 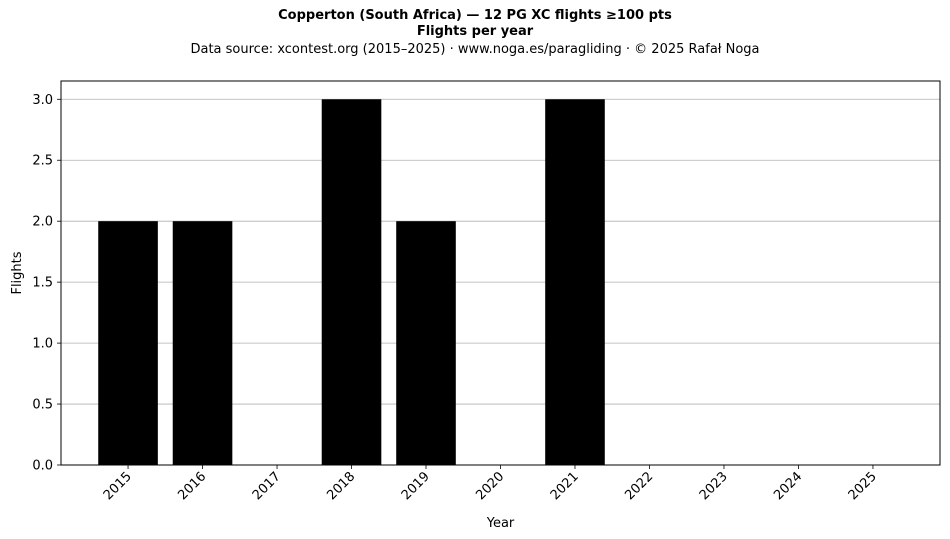 I want to click on bar-2016, so click(x=202, y=343).